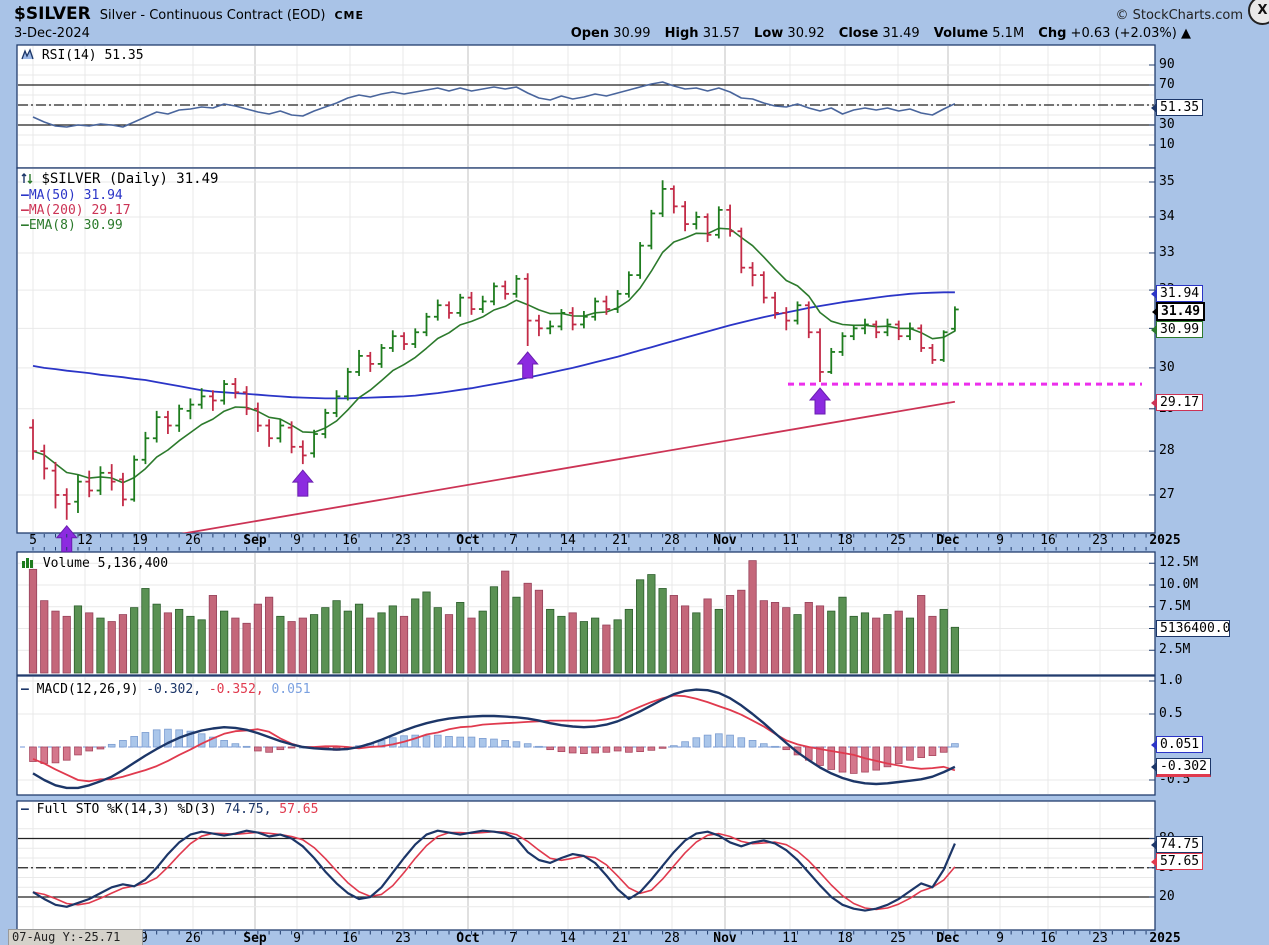 The width and height of the screenshot is (1269, 945). What do you see at coordinates (236, 689) in the screenshot?
I see `macd-signal-value: -0.352,` at bounding box center [236, 689].